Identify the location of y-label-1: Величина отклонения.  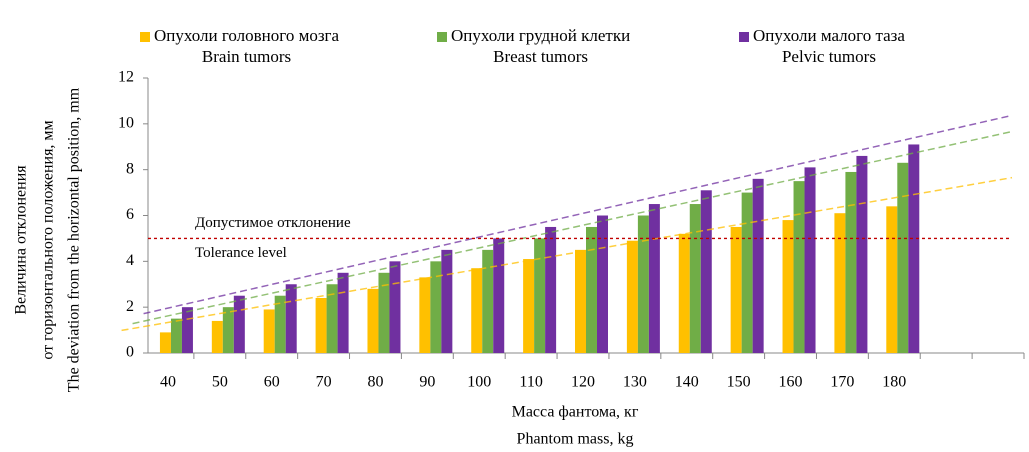
(21, 240).